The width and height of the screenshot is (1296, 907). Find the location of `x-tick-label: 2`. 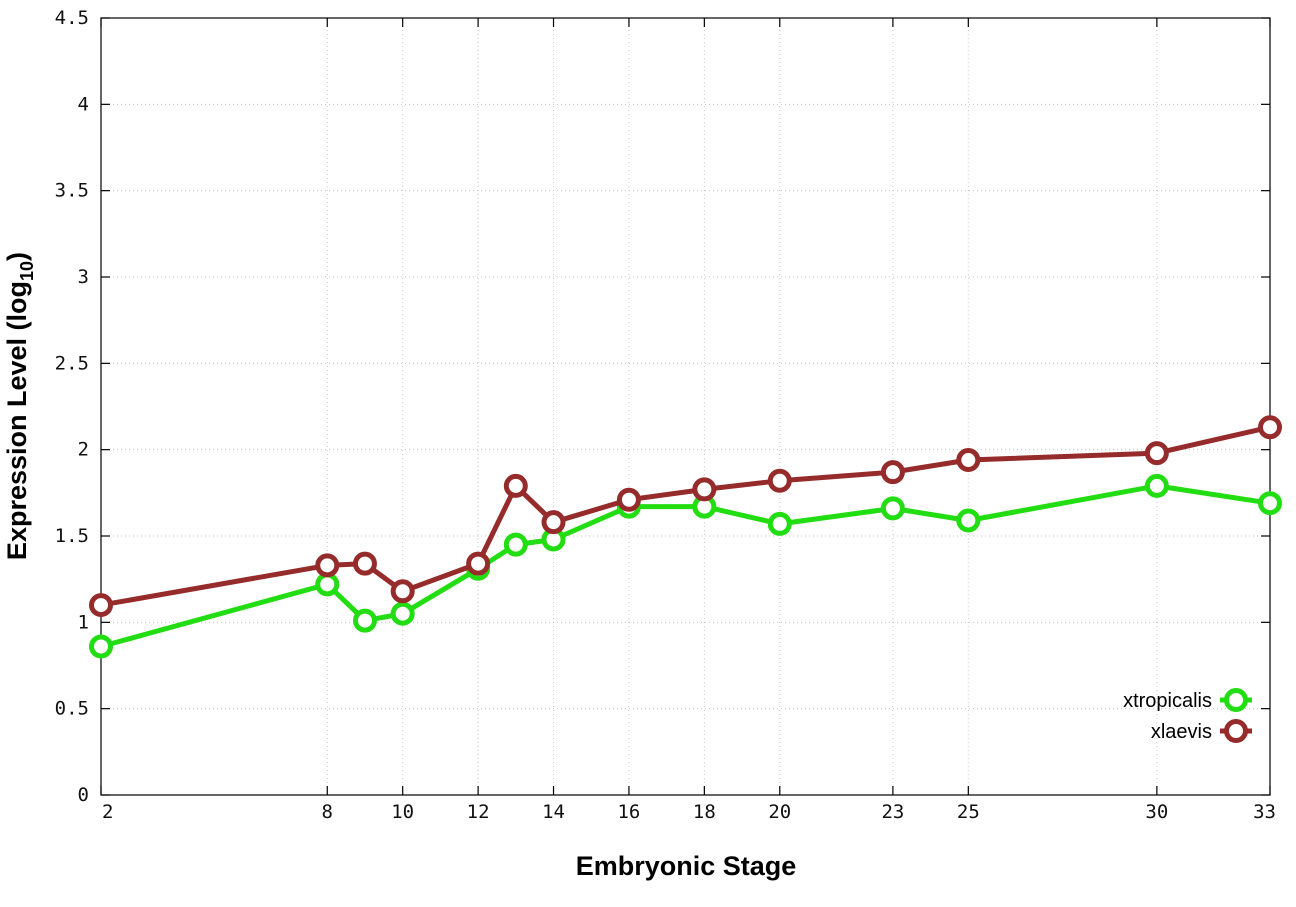

x-tick-label: 2 is located at coordinates (107, 812).